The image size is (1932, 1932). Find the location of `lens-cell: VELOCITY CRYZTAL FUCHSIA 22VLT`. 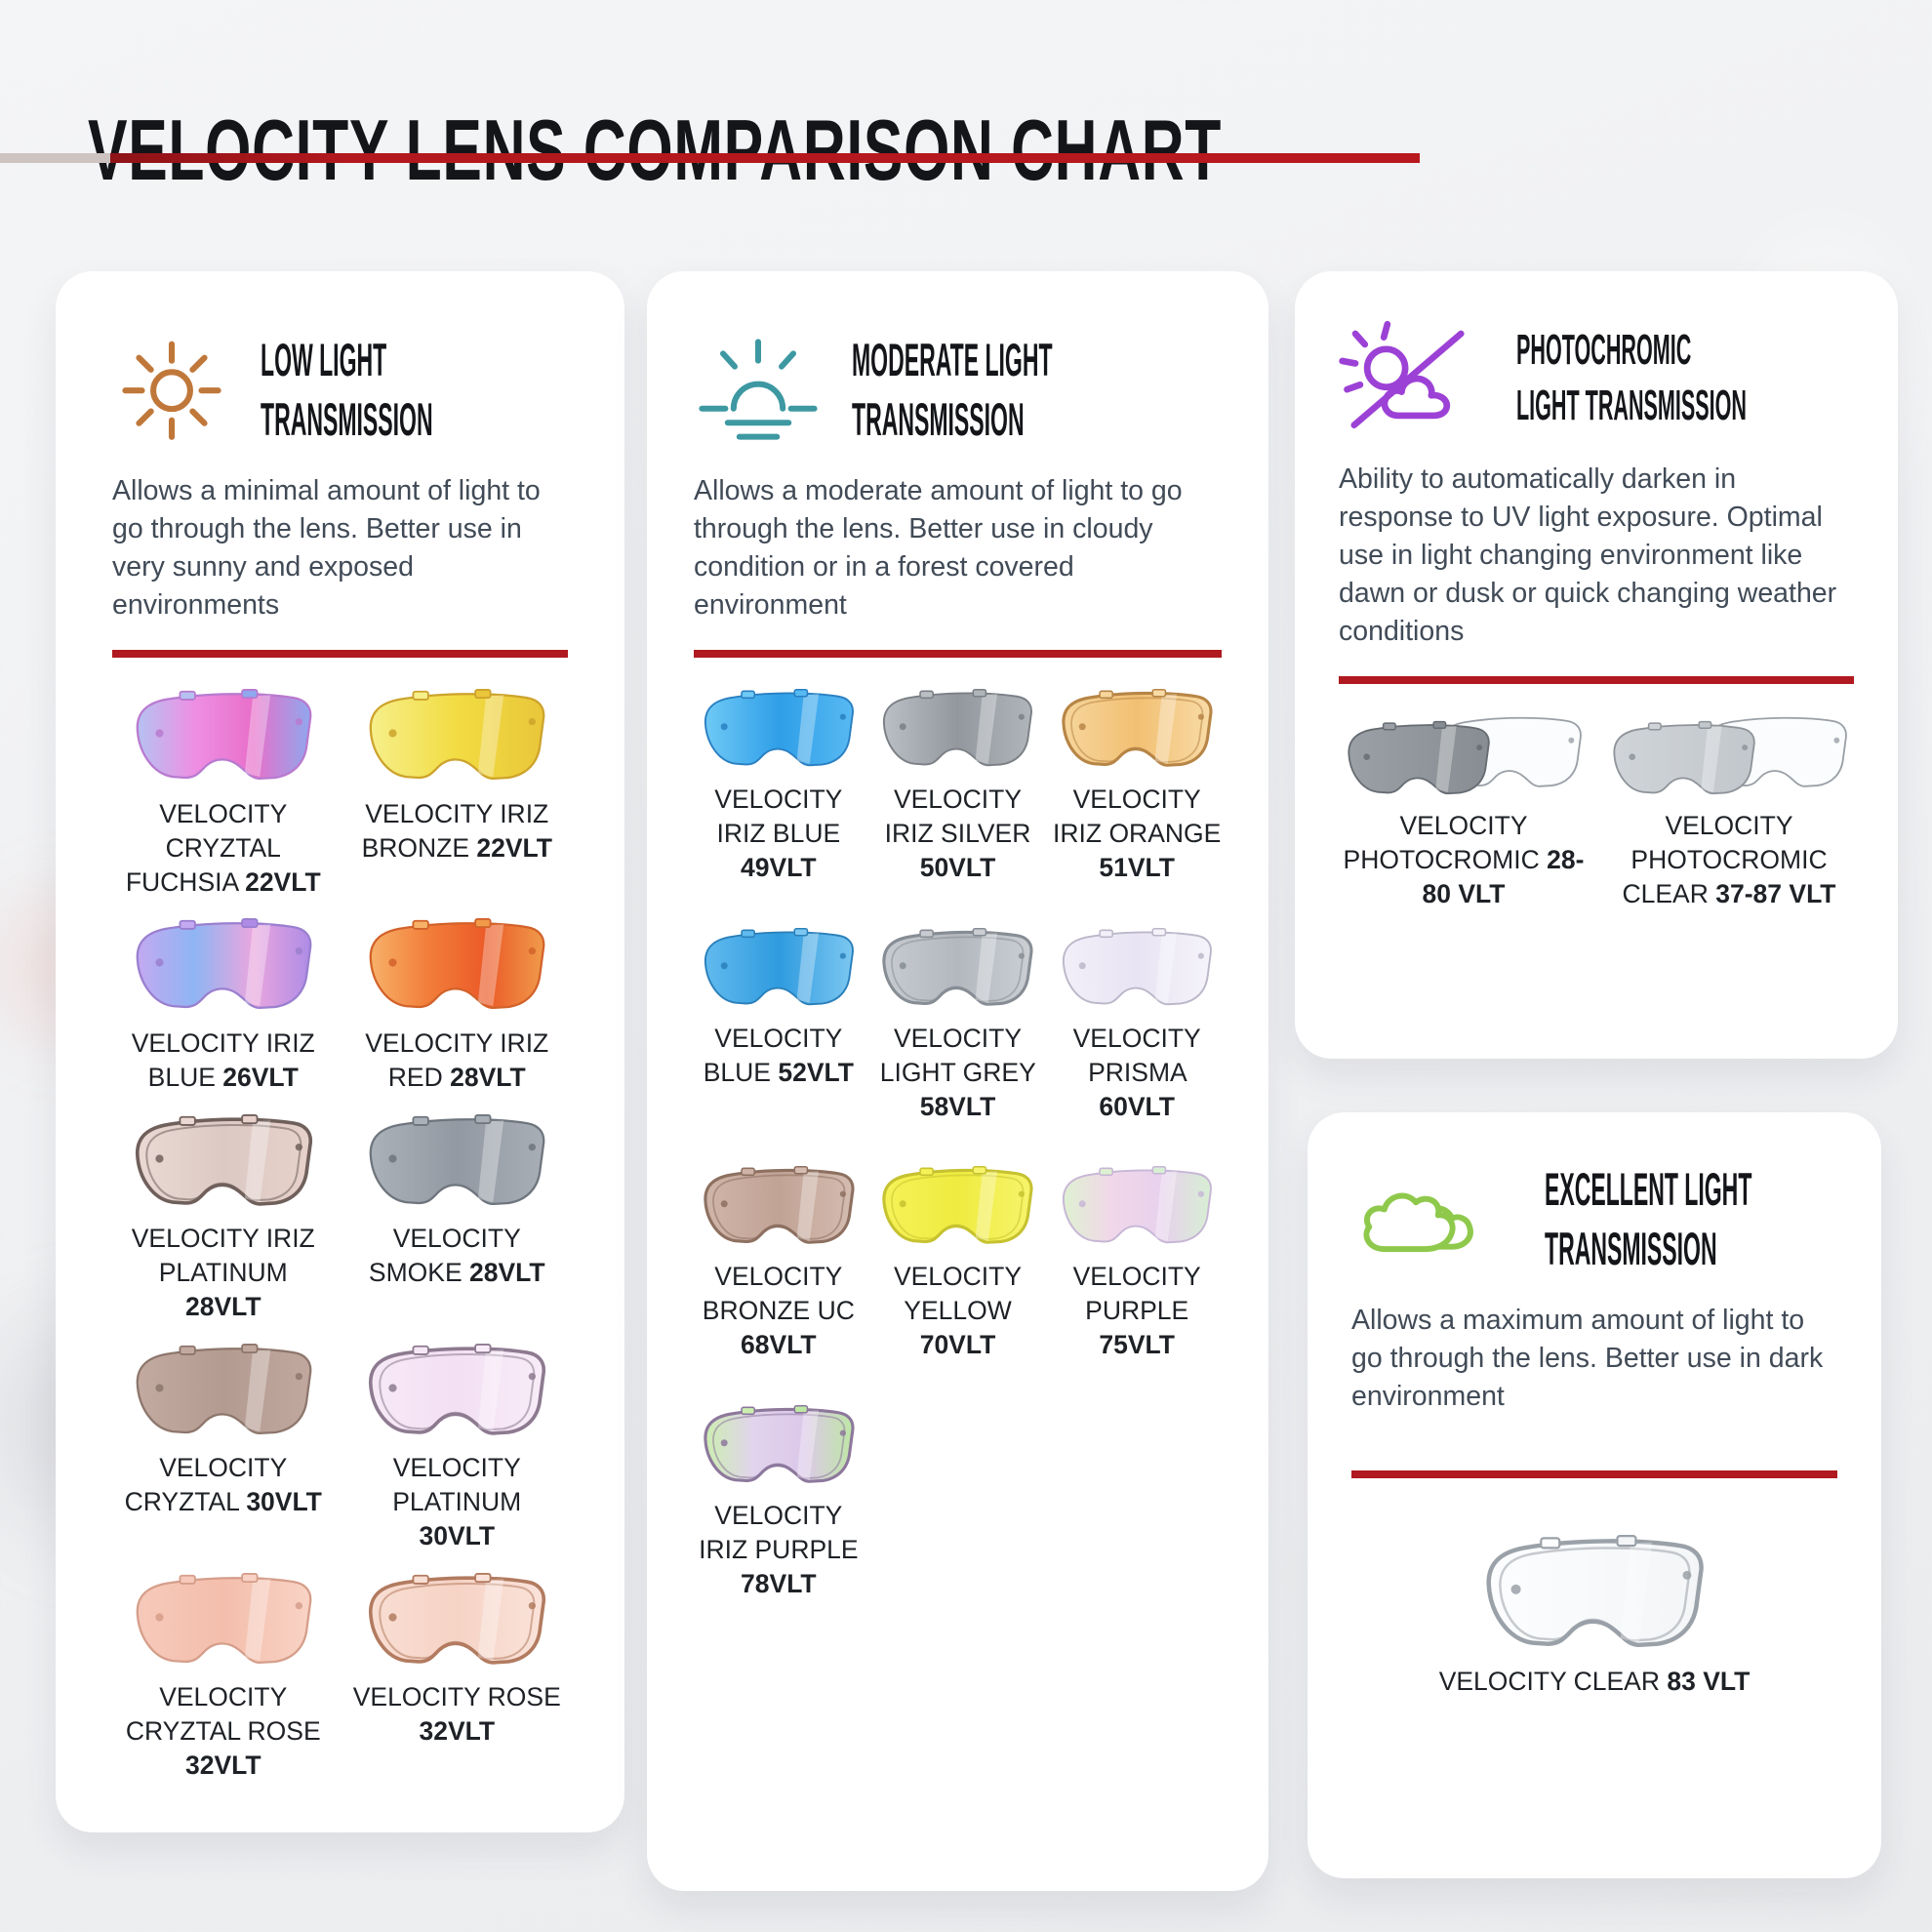

lens-cell: VELOCITY CRYZTAL FUCHSIA 22VLT is located at coordinates (223, 794).